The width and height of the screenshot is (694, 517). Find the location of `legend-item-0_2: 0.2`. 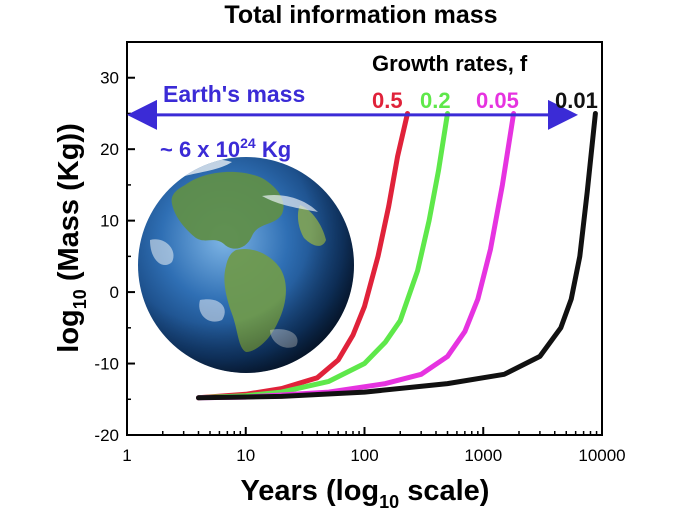

legend-item-0_2: 0.2 is located at coordinates (435, 100).